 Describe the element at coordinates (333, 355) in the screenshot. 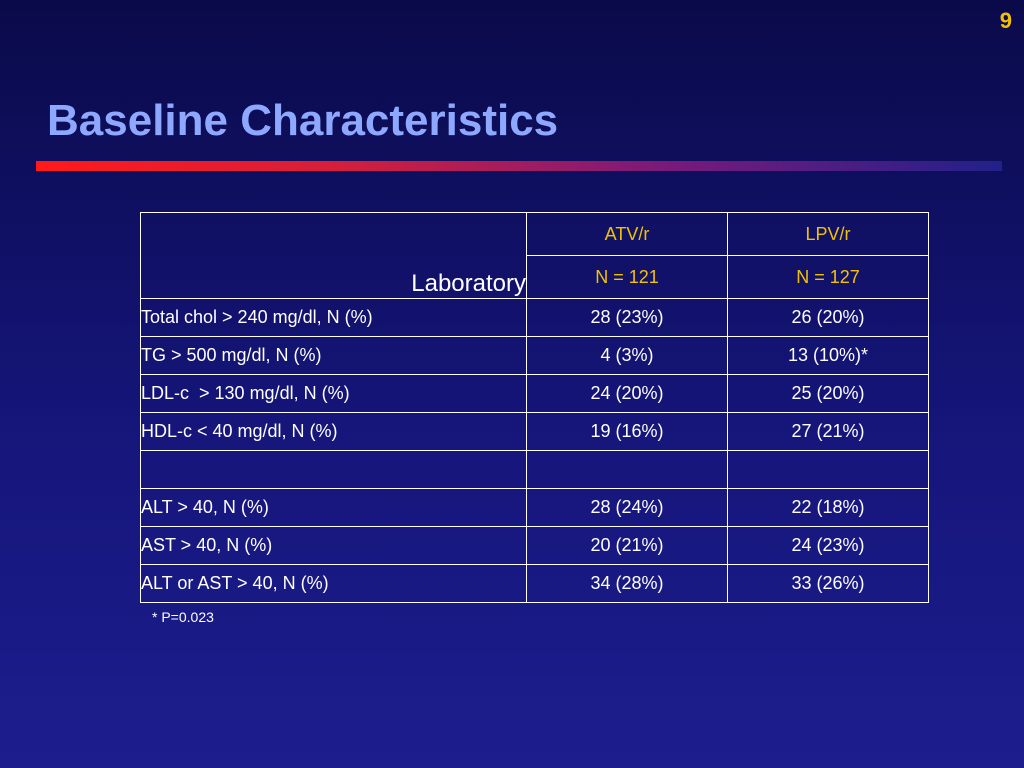

I see `row-label: TG > 500 mg/dl, N (%)` at that location.